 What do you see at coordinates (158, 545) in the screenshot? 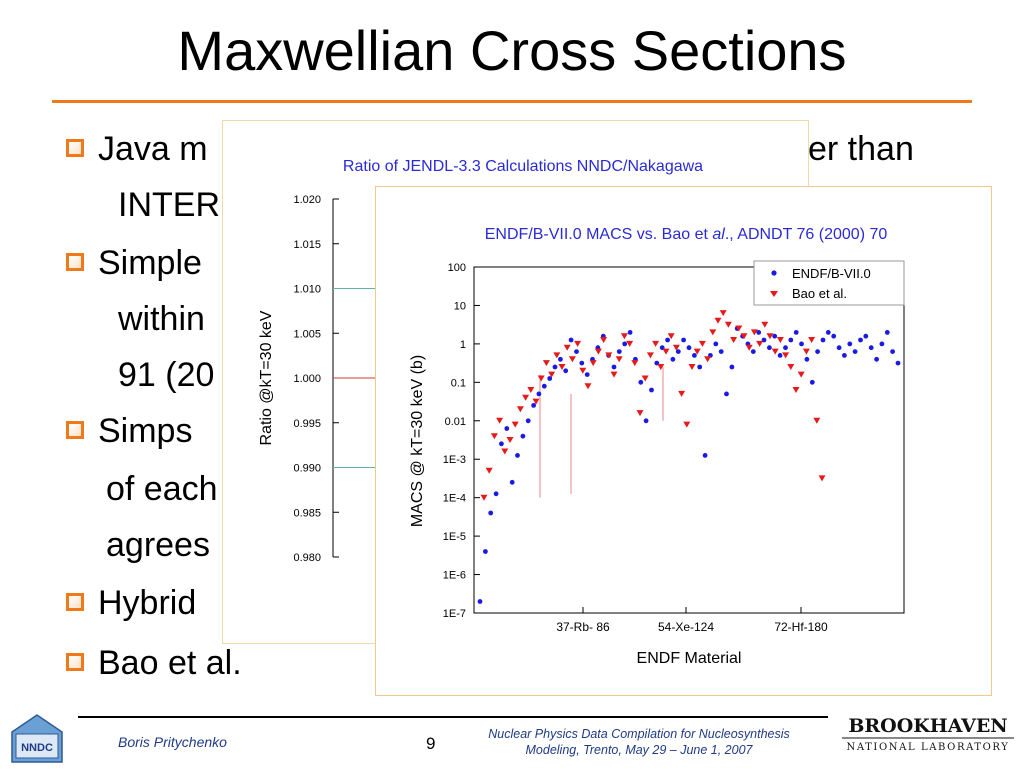
I see `bullet-3-line3: agrees` at bounding box center [158, 545].